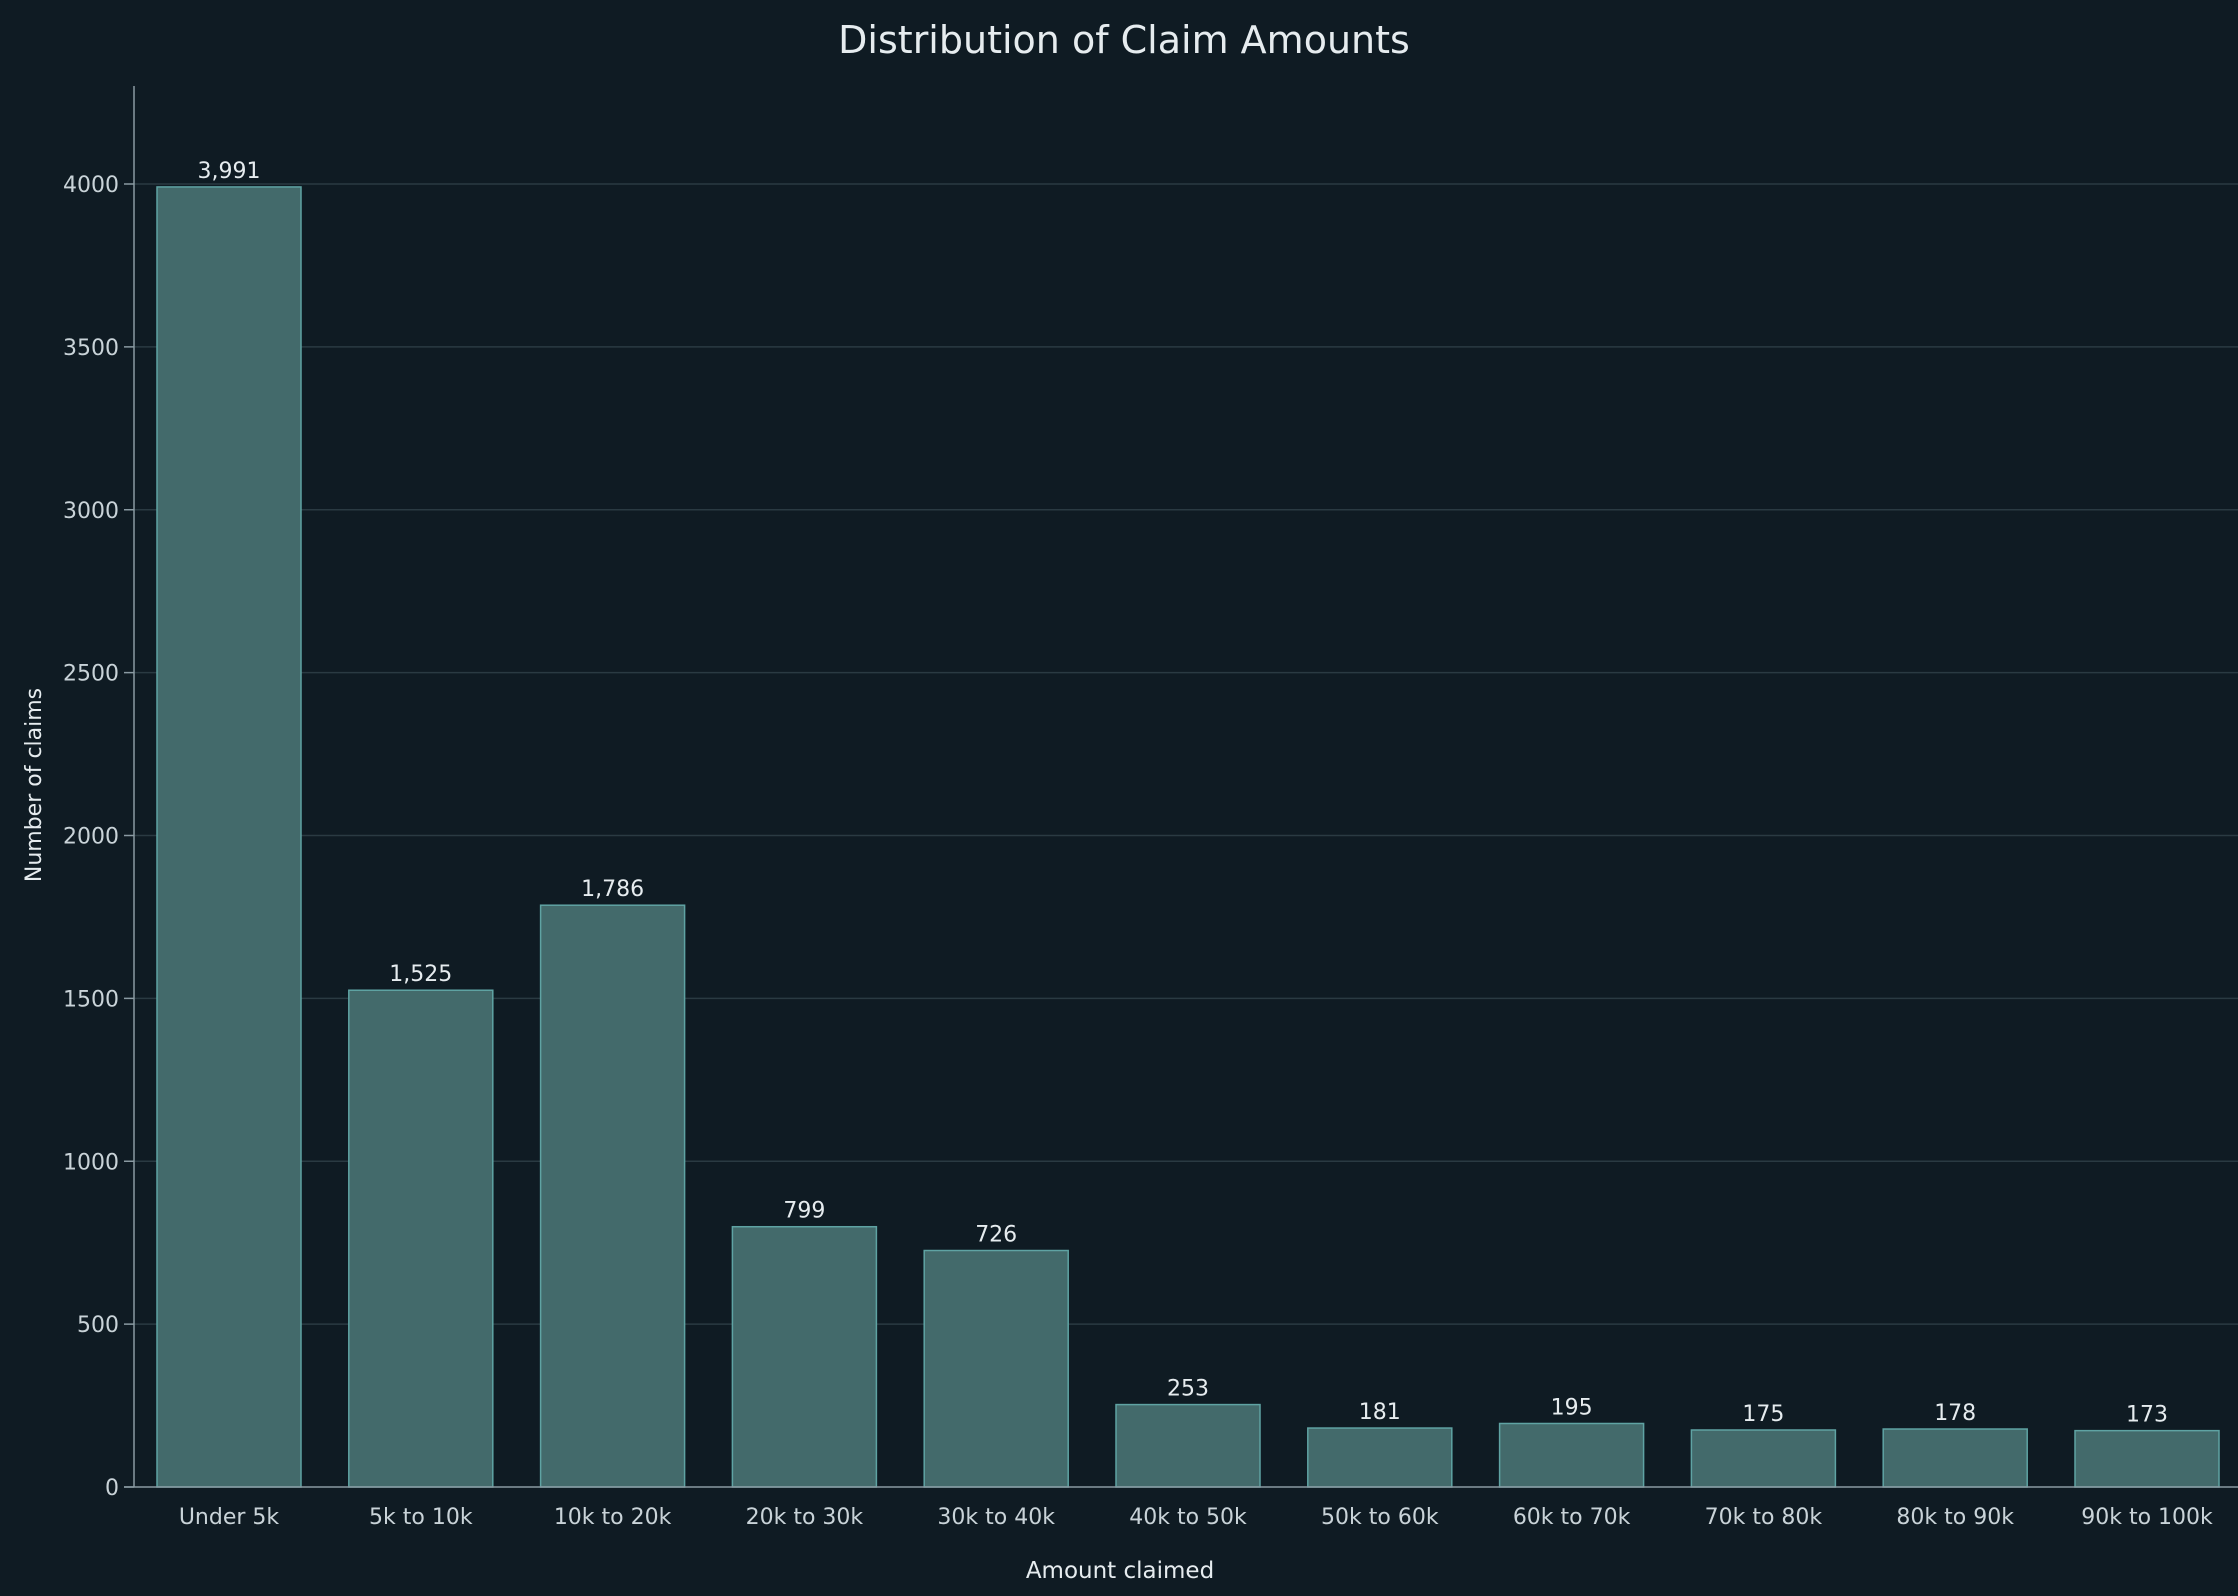 The height and width of the screenshot is (1596, 2238). What do you see at coordinates (1120, 1571) in the screenshot?
I see `x-axis-title: Amount claimed` at bounding box center [1120, 1571].